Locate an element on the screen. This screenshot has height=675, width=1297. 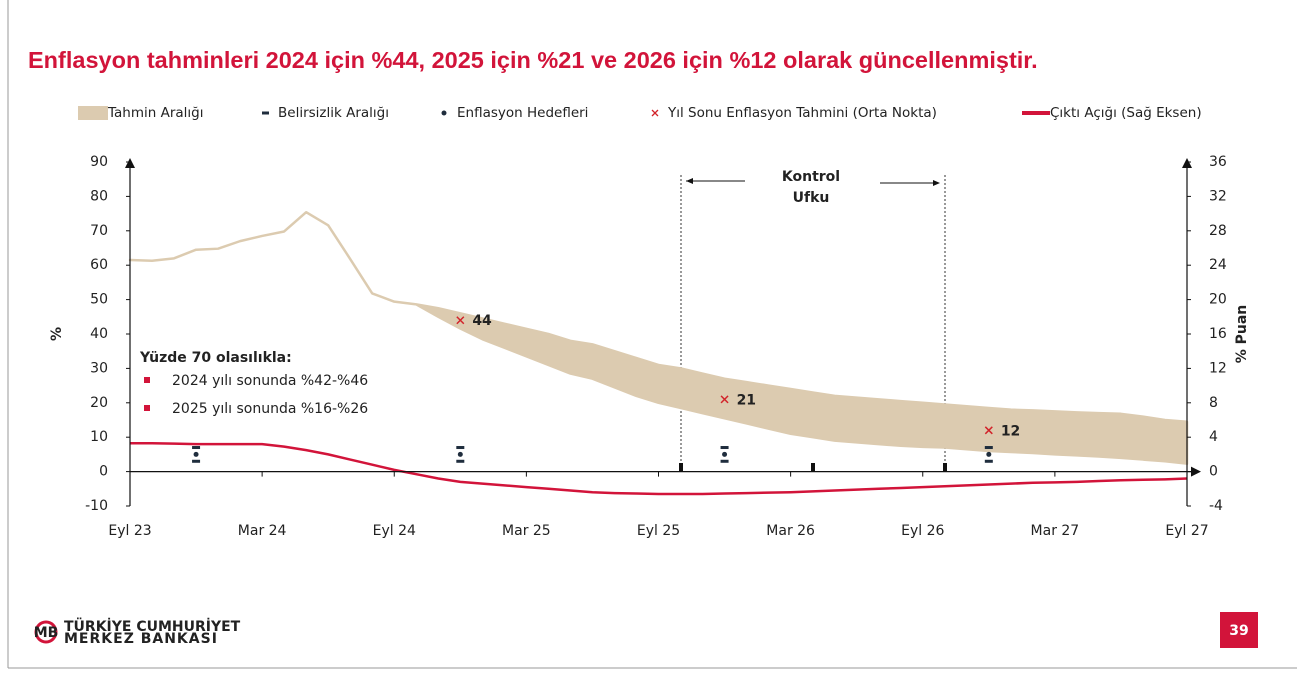
y-axis-label: % is located at coordinates (57, 334).